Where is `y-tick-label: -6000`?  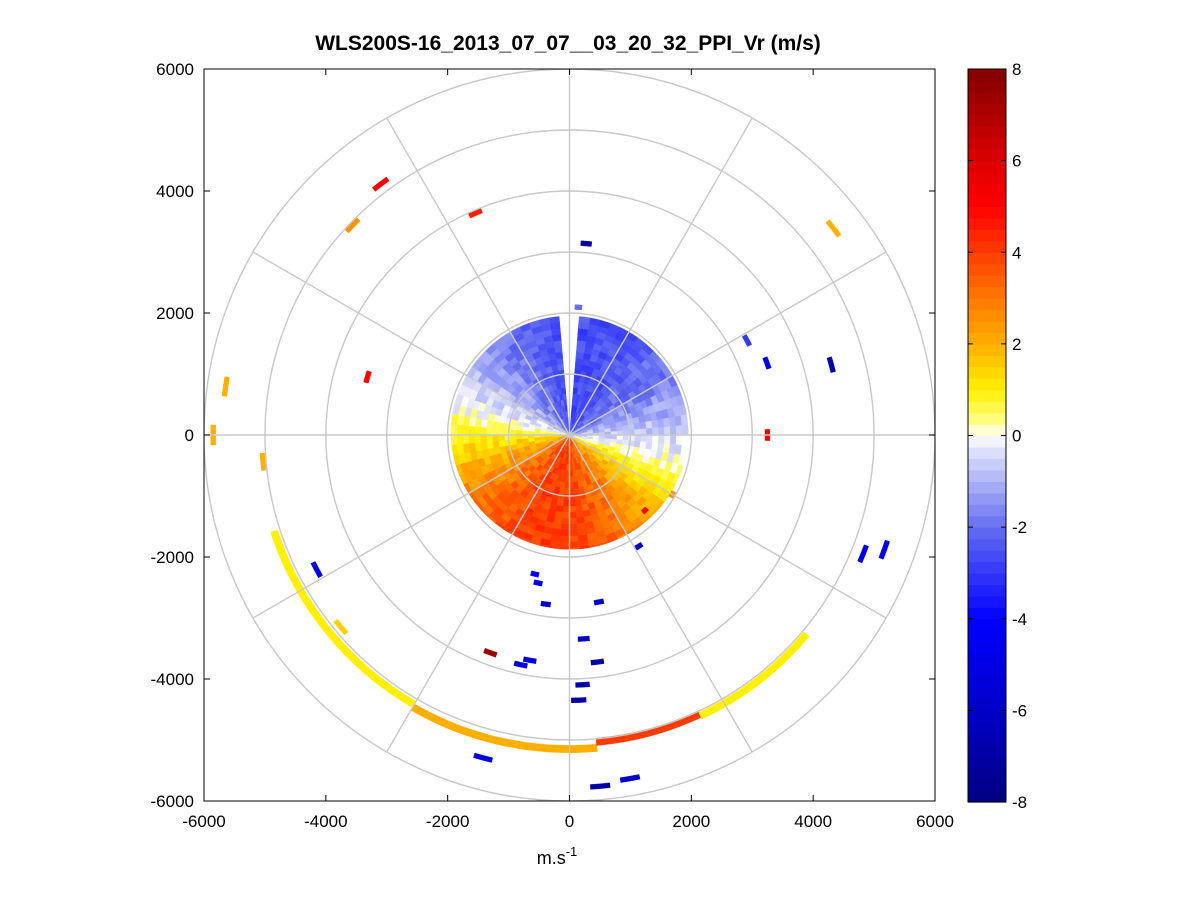 y-tick-label: -6000 is located at coordinates (172, 801).